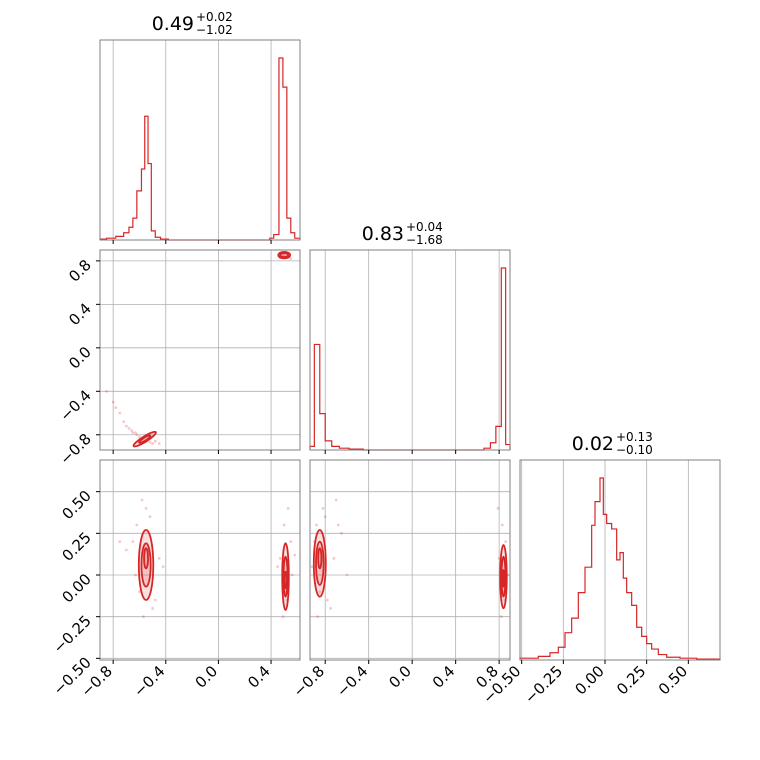  What do you see at coordinates (673, 680) in the screenshot?
I see `x-tick-label: 0.50` at bounding box center [673, 680].